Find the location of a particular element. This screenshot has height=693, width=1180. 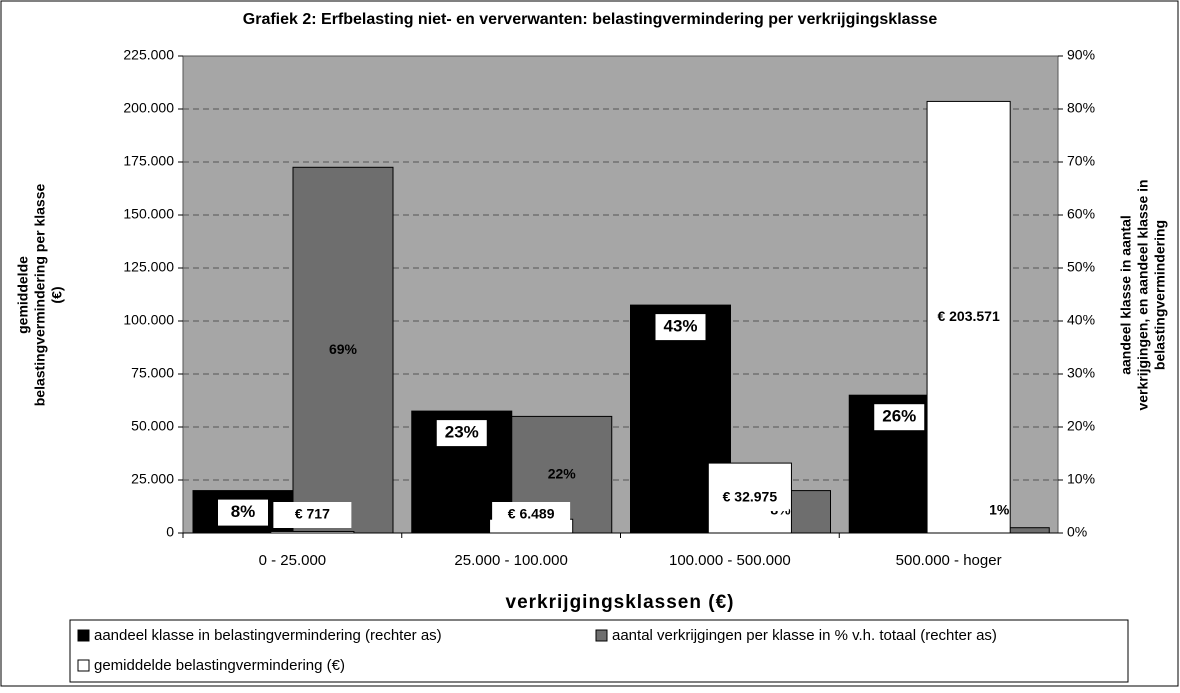

value-label: 26% is located at coordinates (899, 416).